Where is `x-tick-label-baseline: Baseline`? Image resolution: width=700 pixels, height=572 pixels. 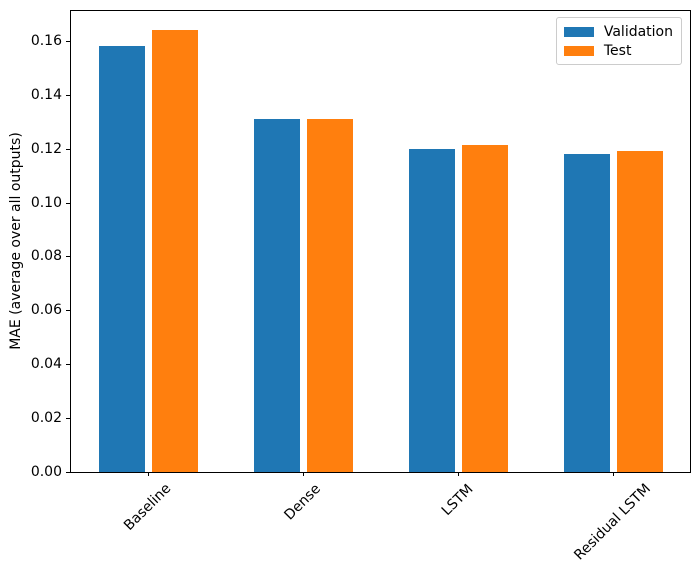 x-tick-label-baseline: Baseline is located at coordinates (147, 507).